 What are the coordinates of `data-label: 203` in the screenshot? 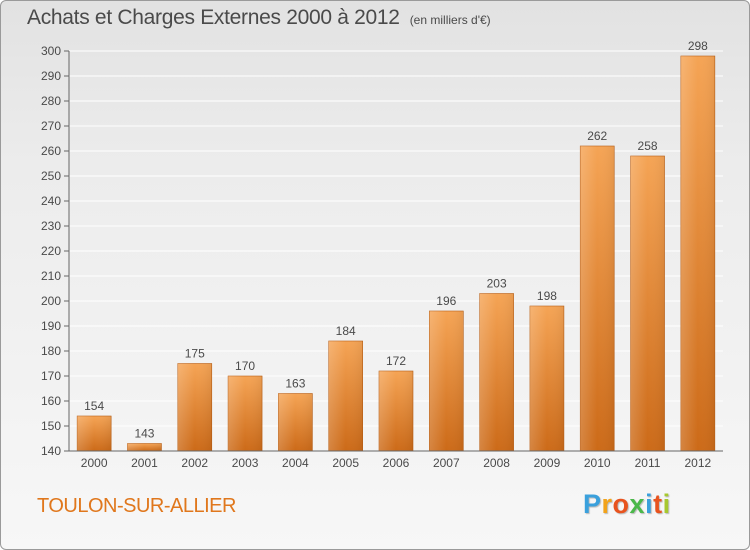 It's located at (497, 284).